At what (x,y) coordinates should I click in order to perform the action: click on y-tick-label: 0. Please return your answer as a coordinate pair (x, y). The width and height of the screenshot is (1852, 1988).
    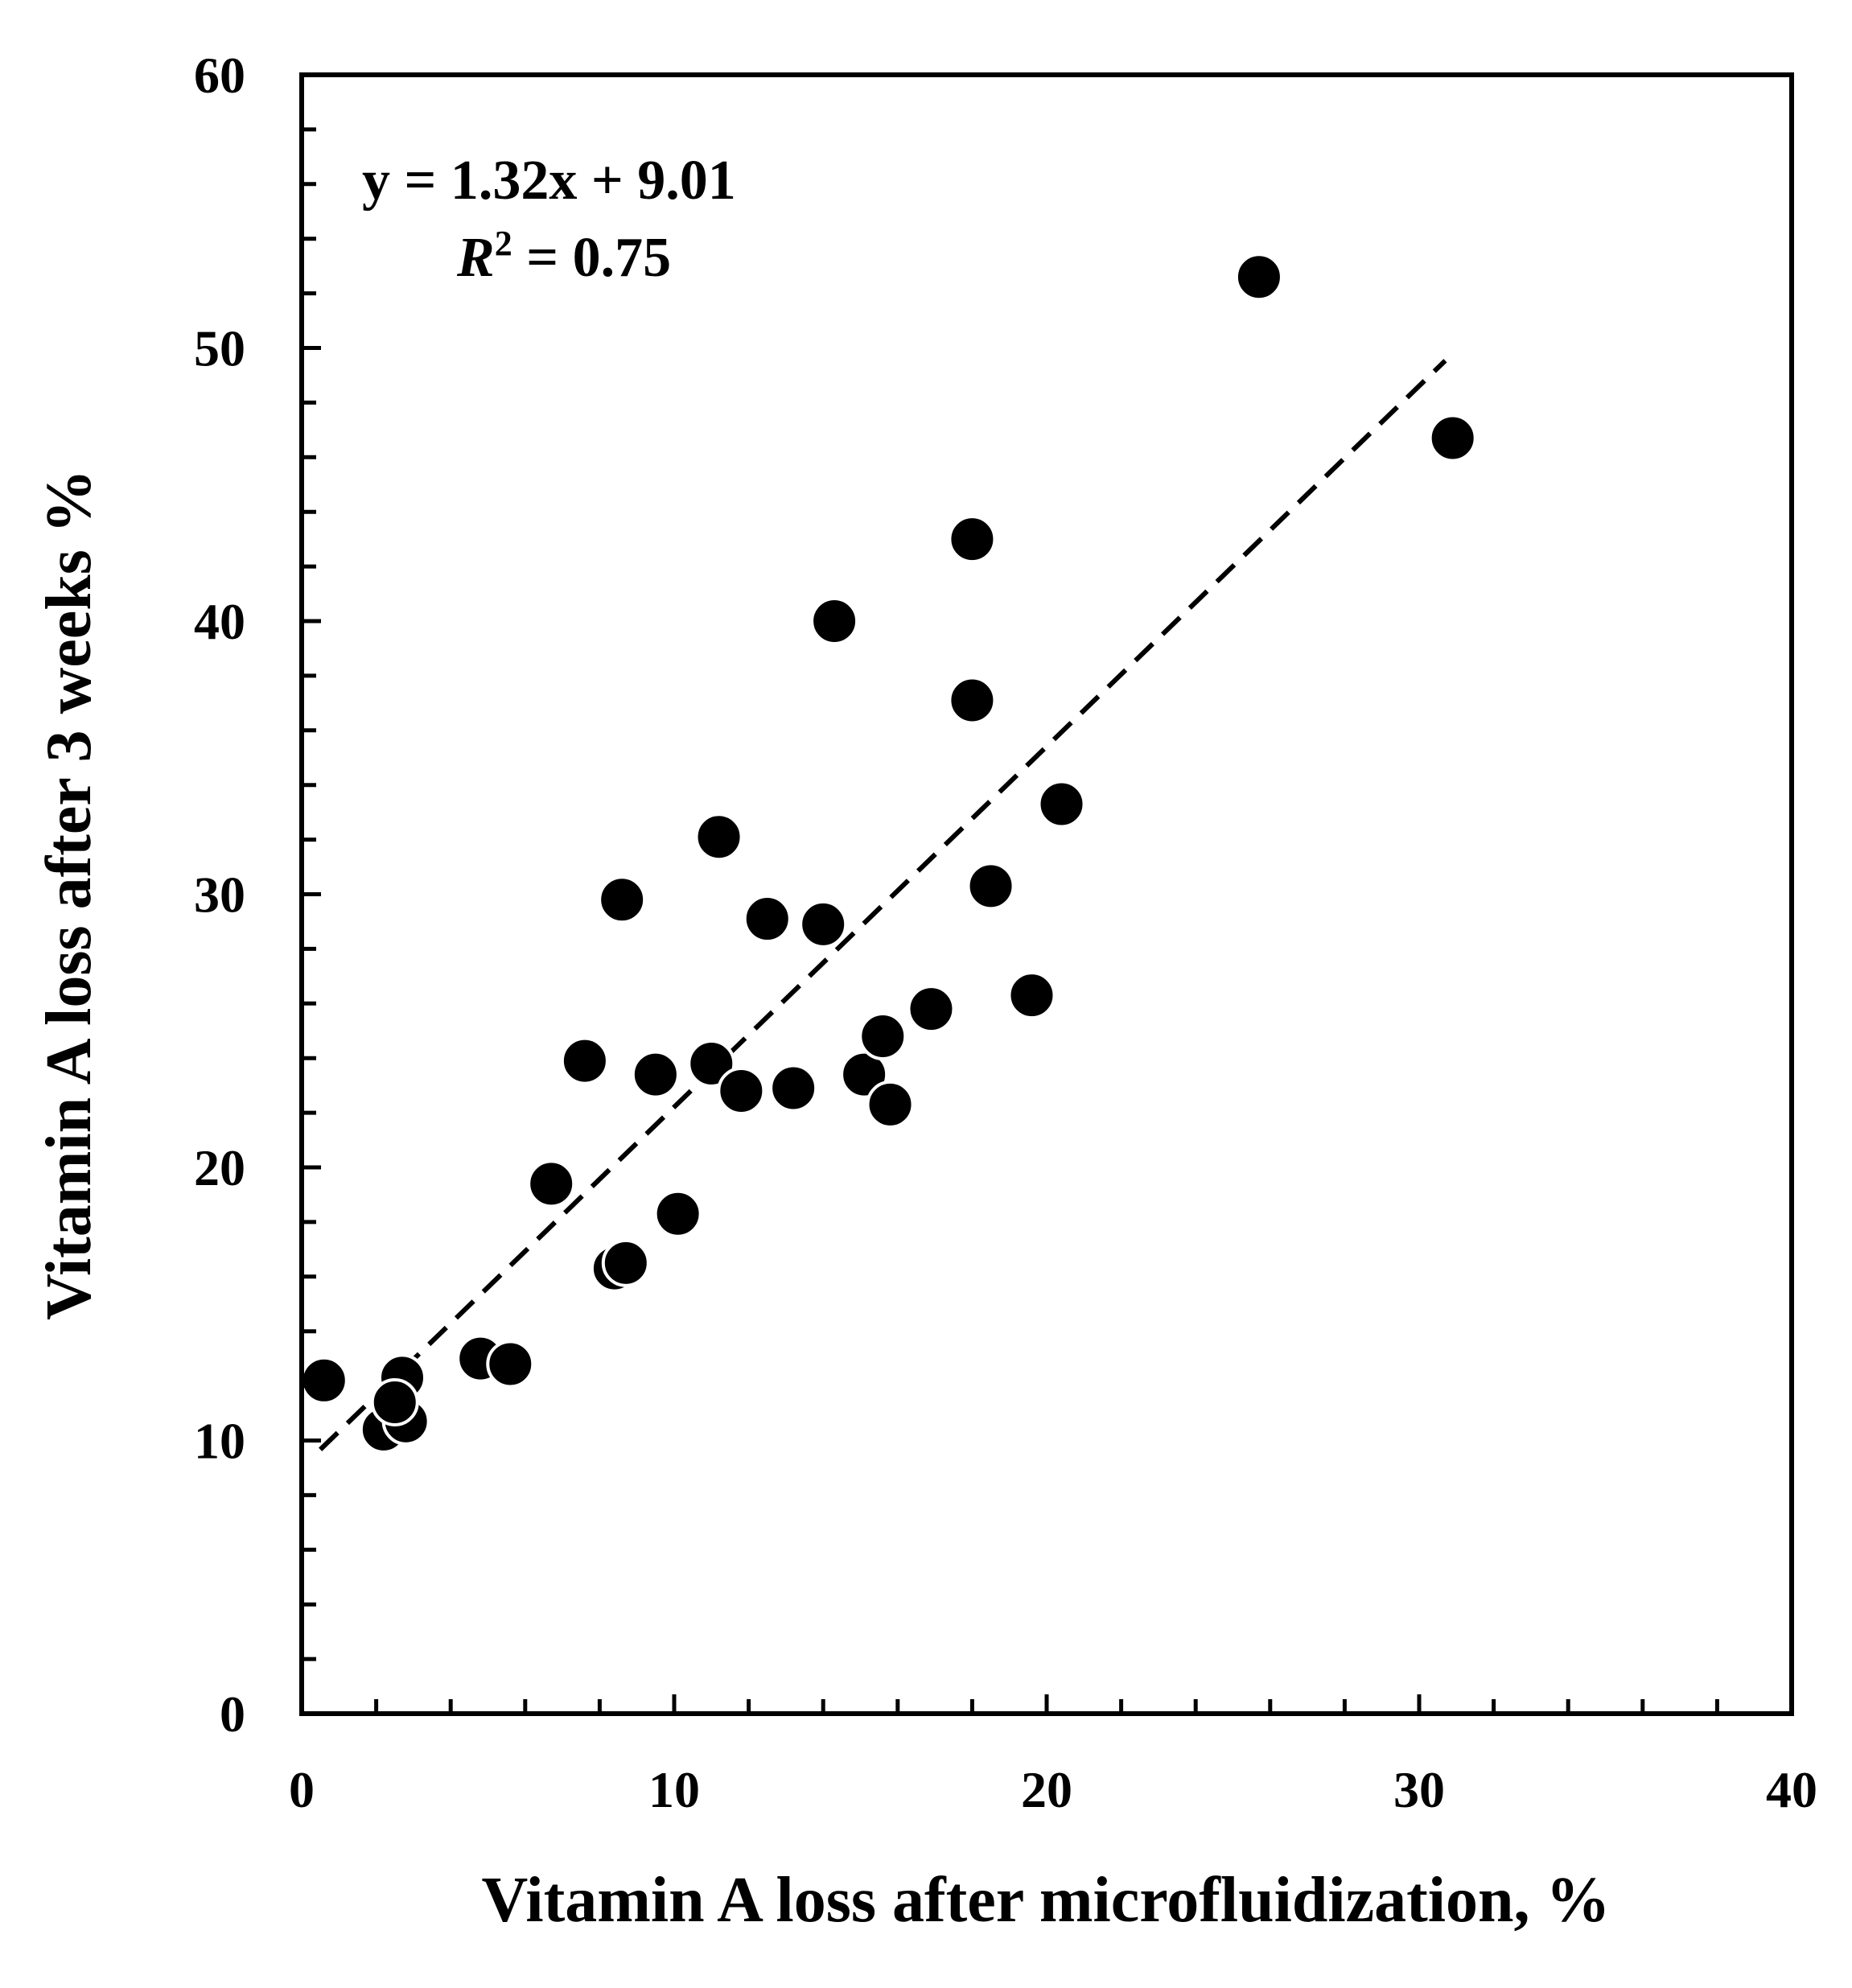
    Looking at the image, I should click on (232, 1714).